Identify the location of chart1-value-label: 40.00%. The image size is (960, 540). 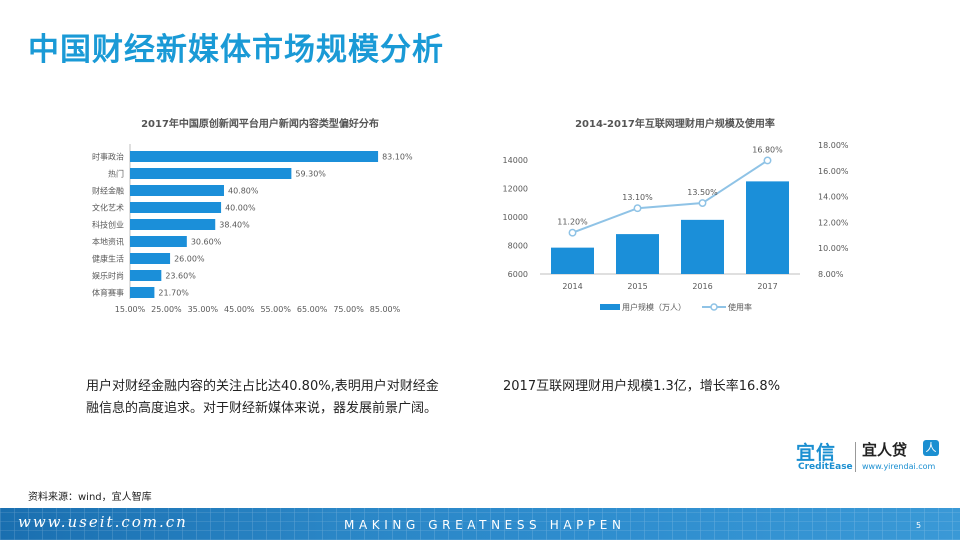
(240, 208).